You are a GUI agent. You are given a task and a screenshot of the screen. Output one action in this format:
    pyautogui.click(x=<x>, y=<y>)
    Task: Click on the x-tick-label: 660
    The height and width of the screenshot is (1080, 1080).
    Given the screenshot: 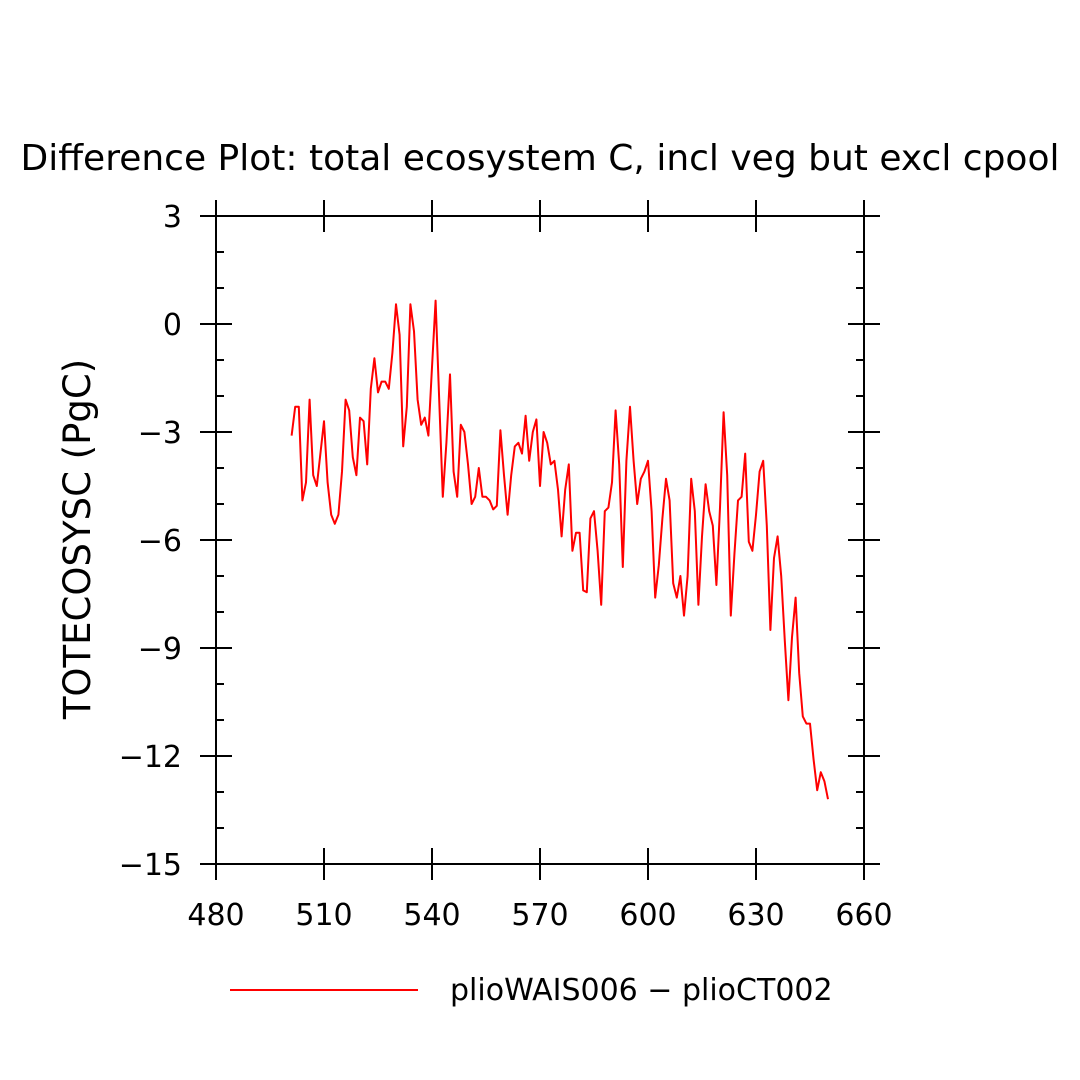 What is the action you would take?
    pyautogui.click(x=863, y=915)
    